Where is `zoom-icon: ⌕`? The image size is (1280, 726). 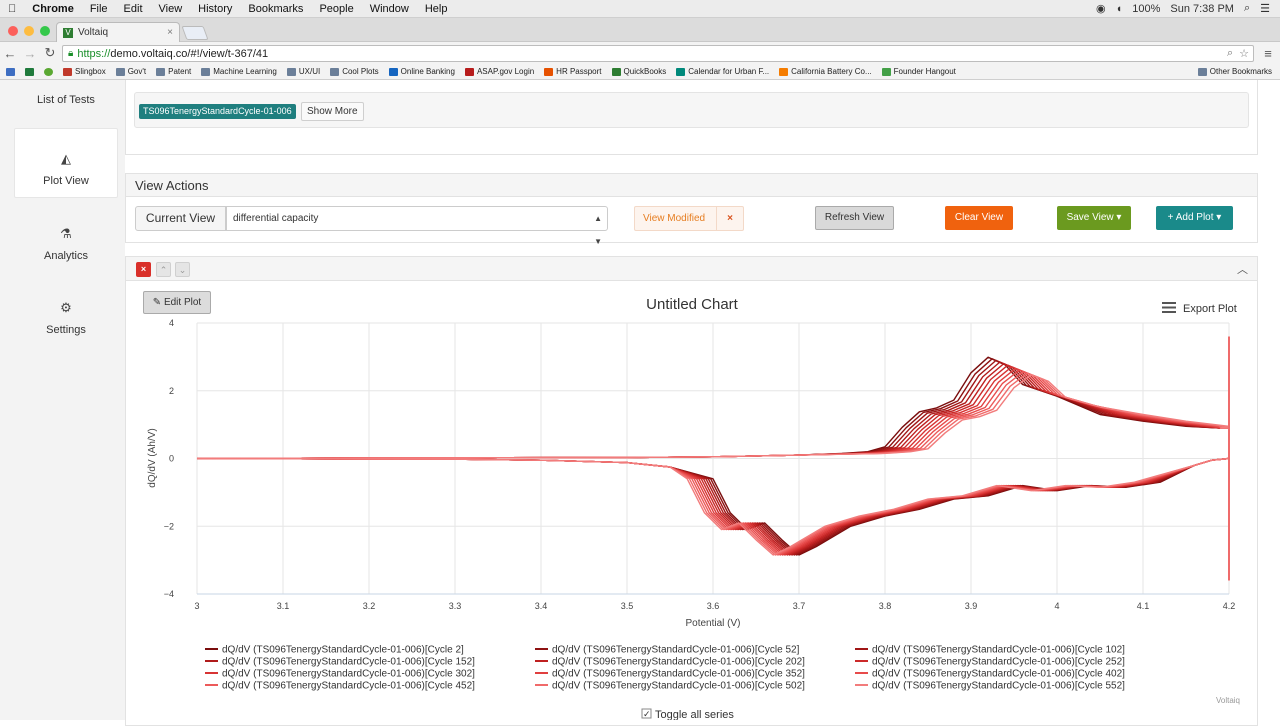 zoom-icon: ⌕ is located at coordinates (1230, 53).